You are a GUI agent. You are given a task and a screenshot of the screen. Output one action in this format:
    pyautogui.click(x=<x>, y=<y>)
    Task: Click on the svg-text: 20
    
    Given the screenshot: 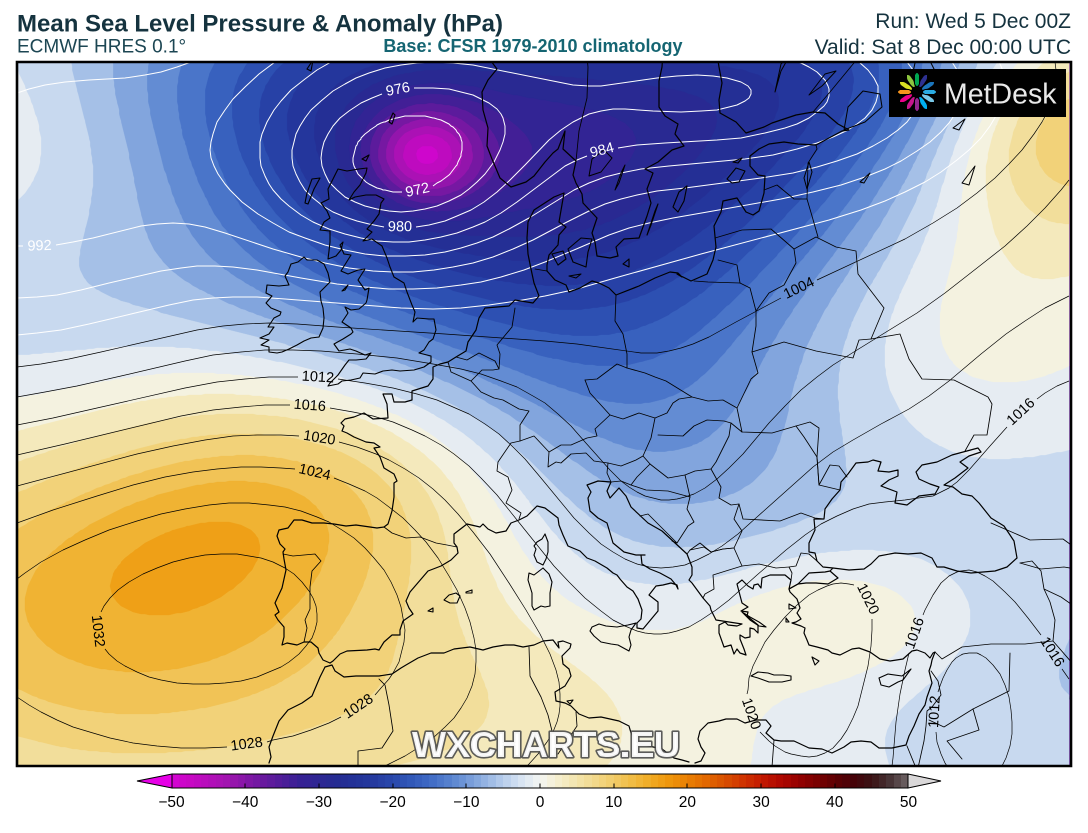 What is the action you would take?
    pyautogui.click(x=688, y=802)
    